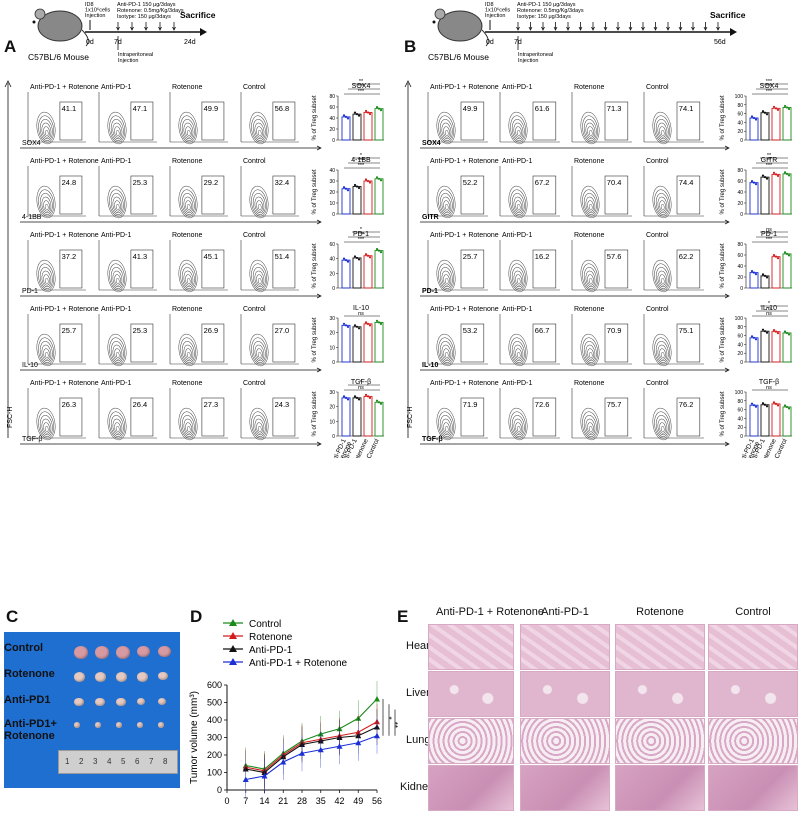 The image size is (807, 817). What do you see at coordinates (140, 330) in the screenshot?
I see `gate-value: 25.3` at bounding box center [140, 330].